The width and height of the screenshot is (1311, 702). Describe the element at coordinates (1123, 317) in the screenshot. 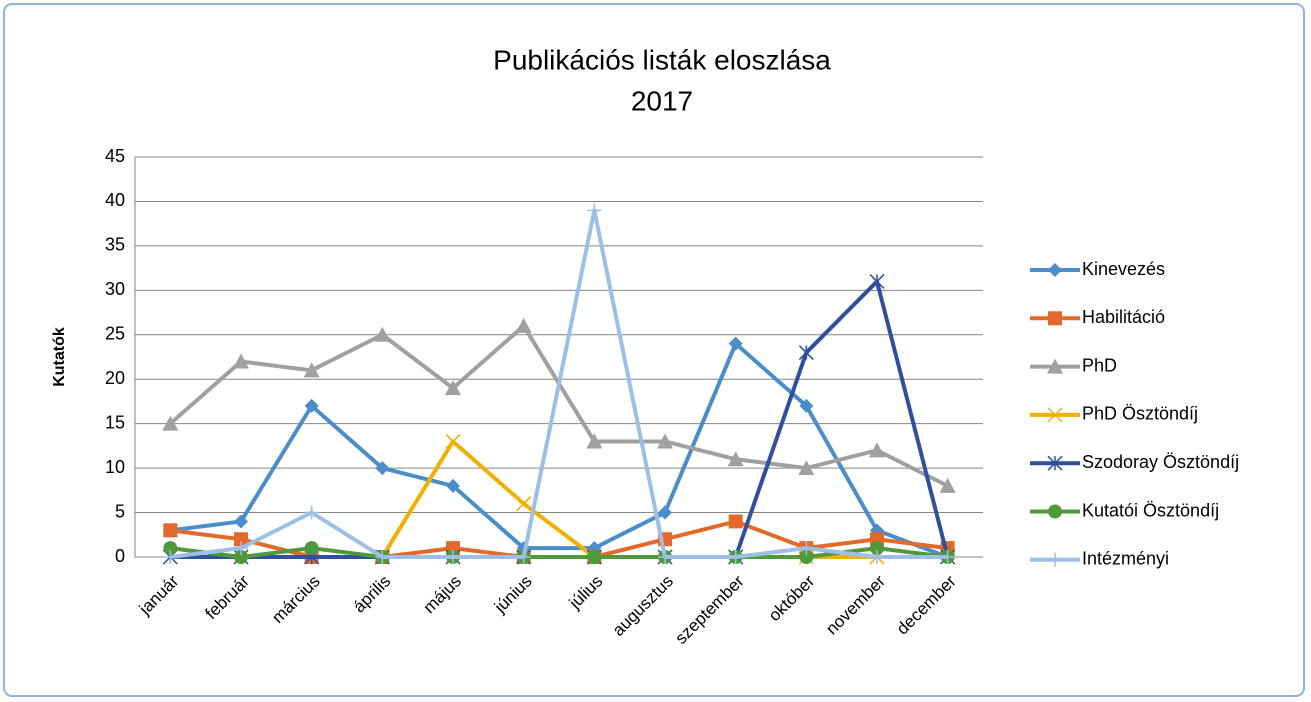

I see `legend-label: Habilitáció` at that location.